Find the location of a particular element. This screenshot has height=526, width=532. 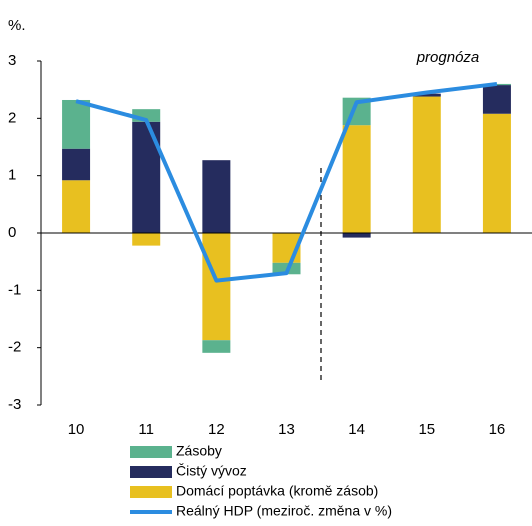

legend-label: Domácí poptávka (kromě zásob) is located at coordinates (277, 491).